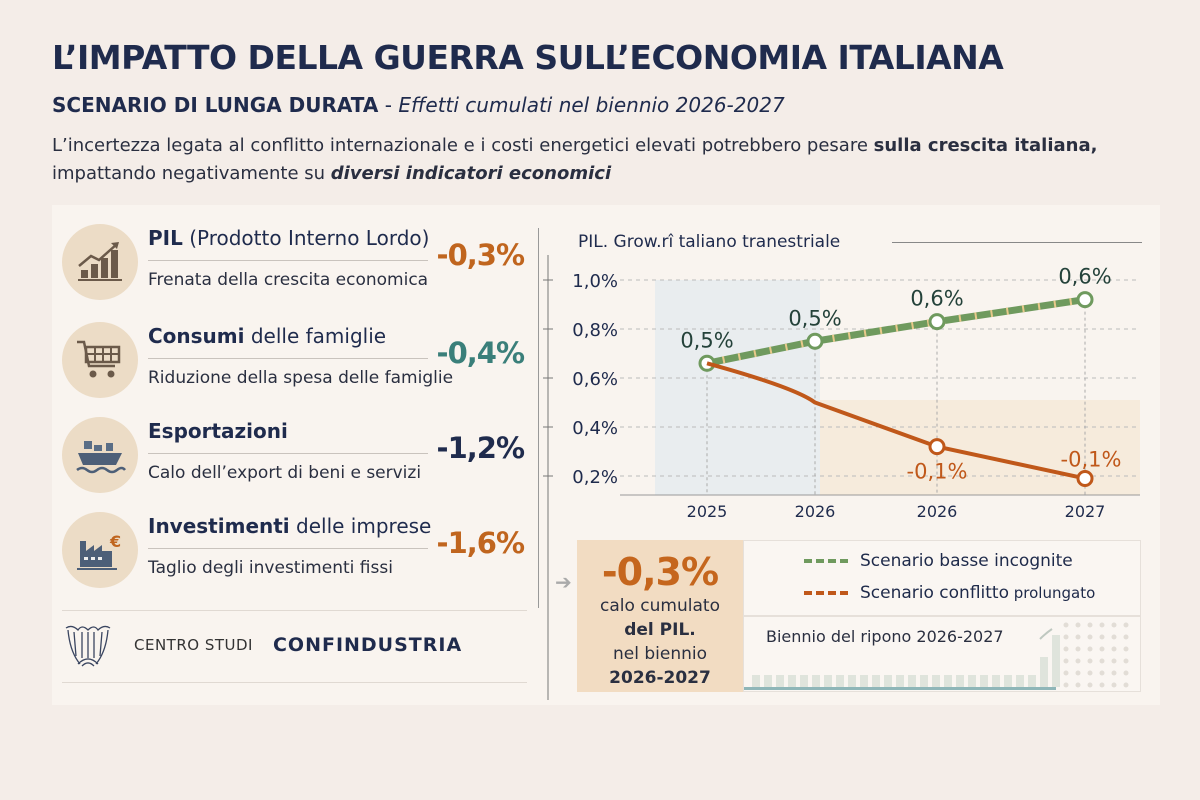 Image resolution: width=1200 pixels, height=800 pixels. Describe the element at coordinates (737, 387) in the screenshot. I see `background-shade` at that location.